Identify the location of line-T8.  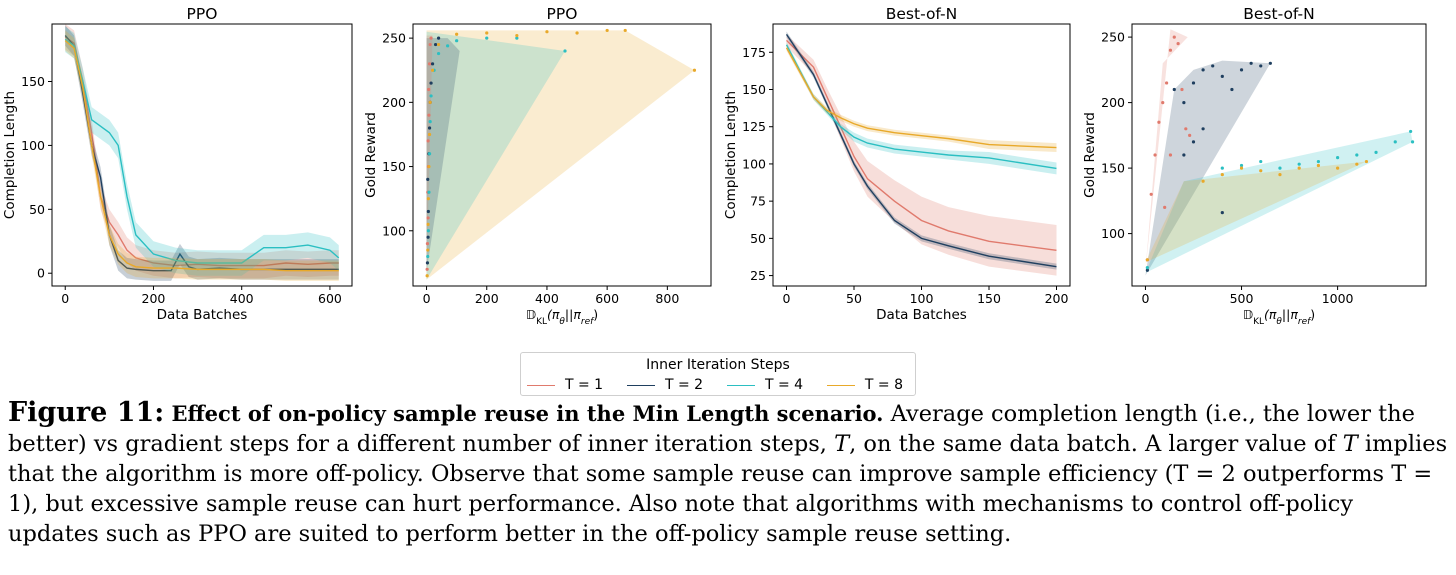
(201, 156).